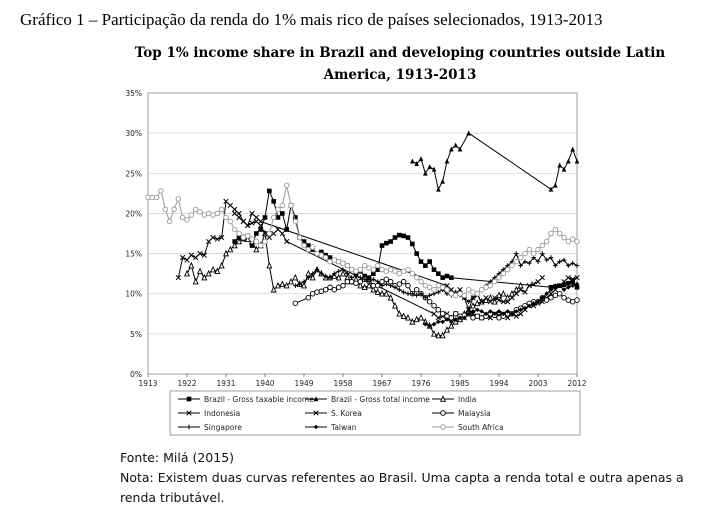  What do you see at coordinates (331, 427) in the screenshot?
I see `legend-item: Taiwan` at bounding box center [331, 427].